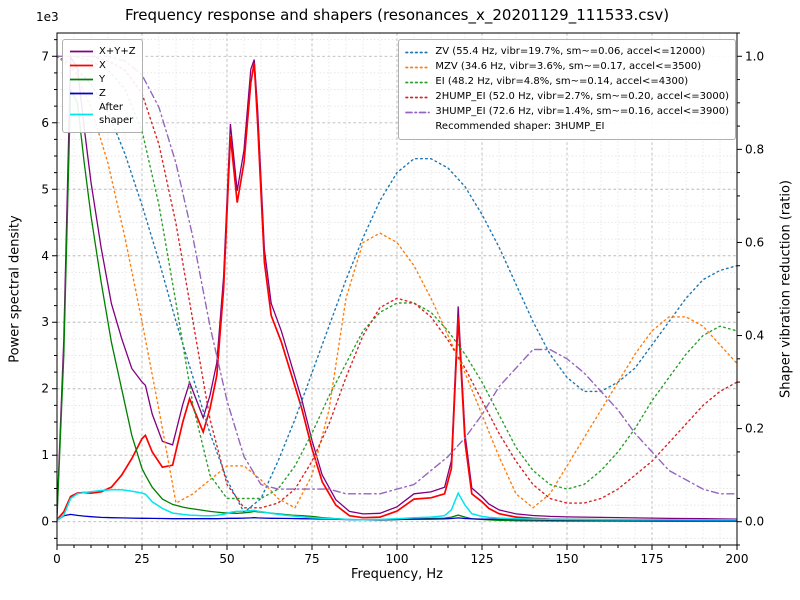 The height and width of the screenshot is (600, 800). What do you see at coordinates (81, 93) in the screenshot?
I see `legend-swatch-z` at bounding box center [81, 93].